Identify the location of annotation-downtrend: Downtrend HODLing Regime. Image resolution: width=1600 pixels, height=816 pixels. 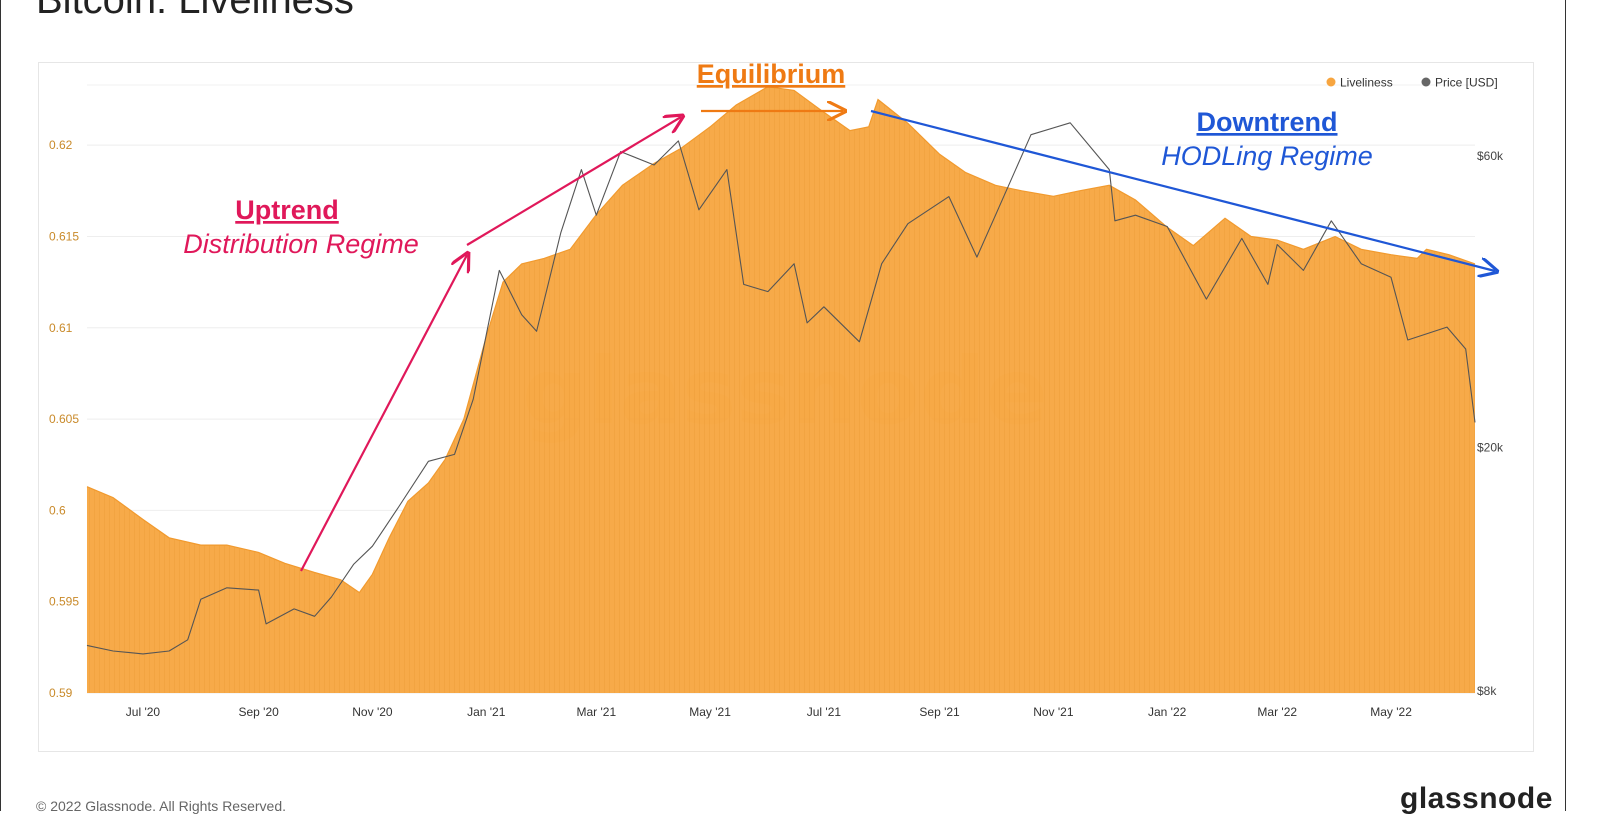
(1182, 189).